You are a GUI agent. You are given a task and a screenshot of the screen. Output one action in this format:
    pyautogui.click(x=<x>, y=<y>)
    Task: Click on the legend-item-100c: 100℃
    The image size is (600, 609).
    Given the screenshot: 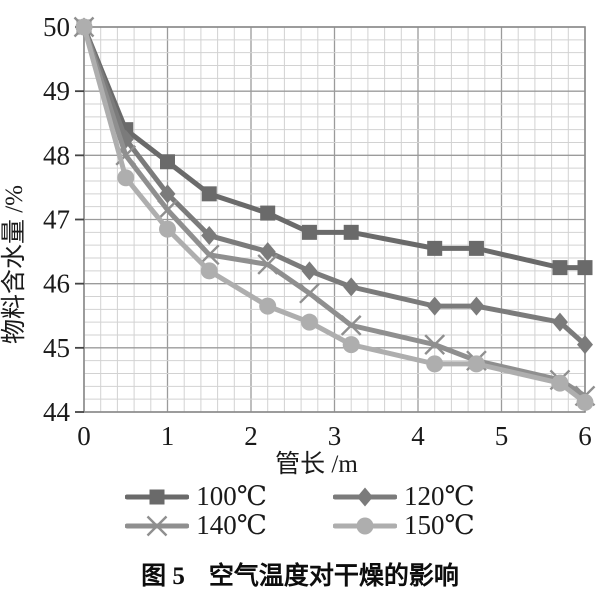 What is the action you would take?
    pyautogui.click(x=196, y=496)
    